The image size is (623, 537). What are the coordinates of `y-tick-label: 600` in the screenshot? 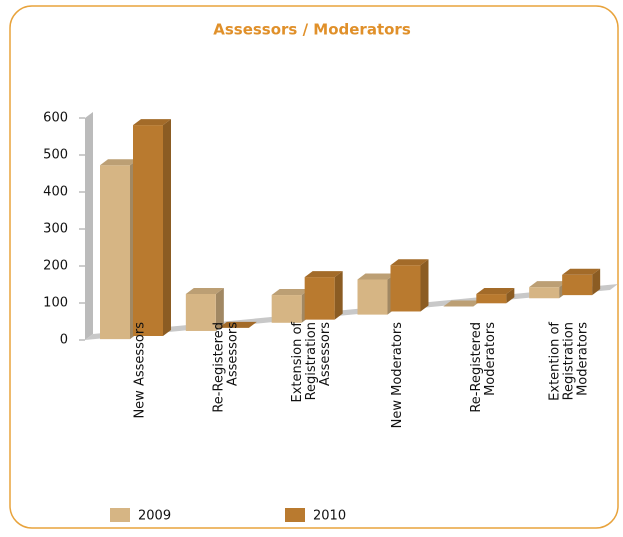 It's located at (55, 118).